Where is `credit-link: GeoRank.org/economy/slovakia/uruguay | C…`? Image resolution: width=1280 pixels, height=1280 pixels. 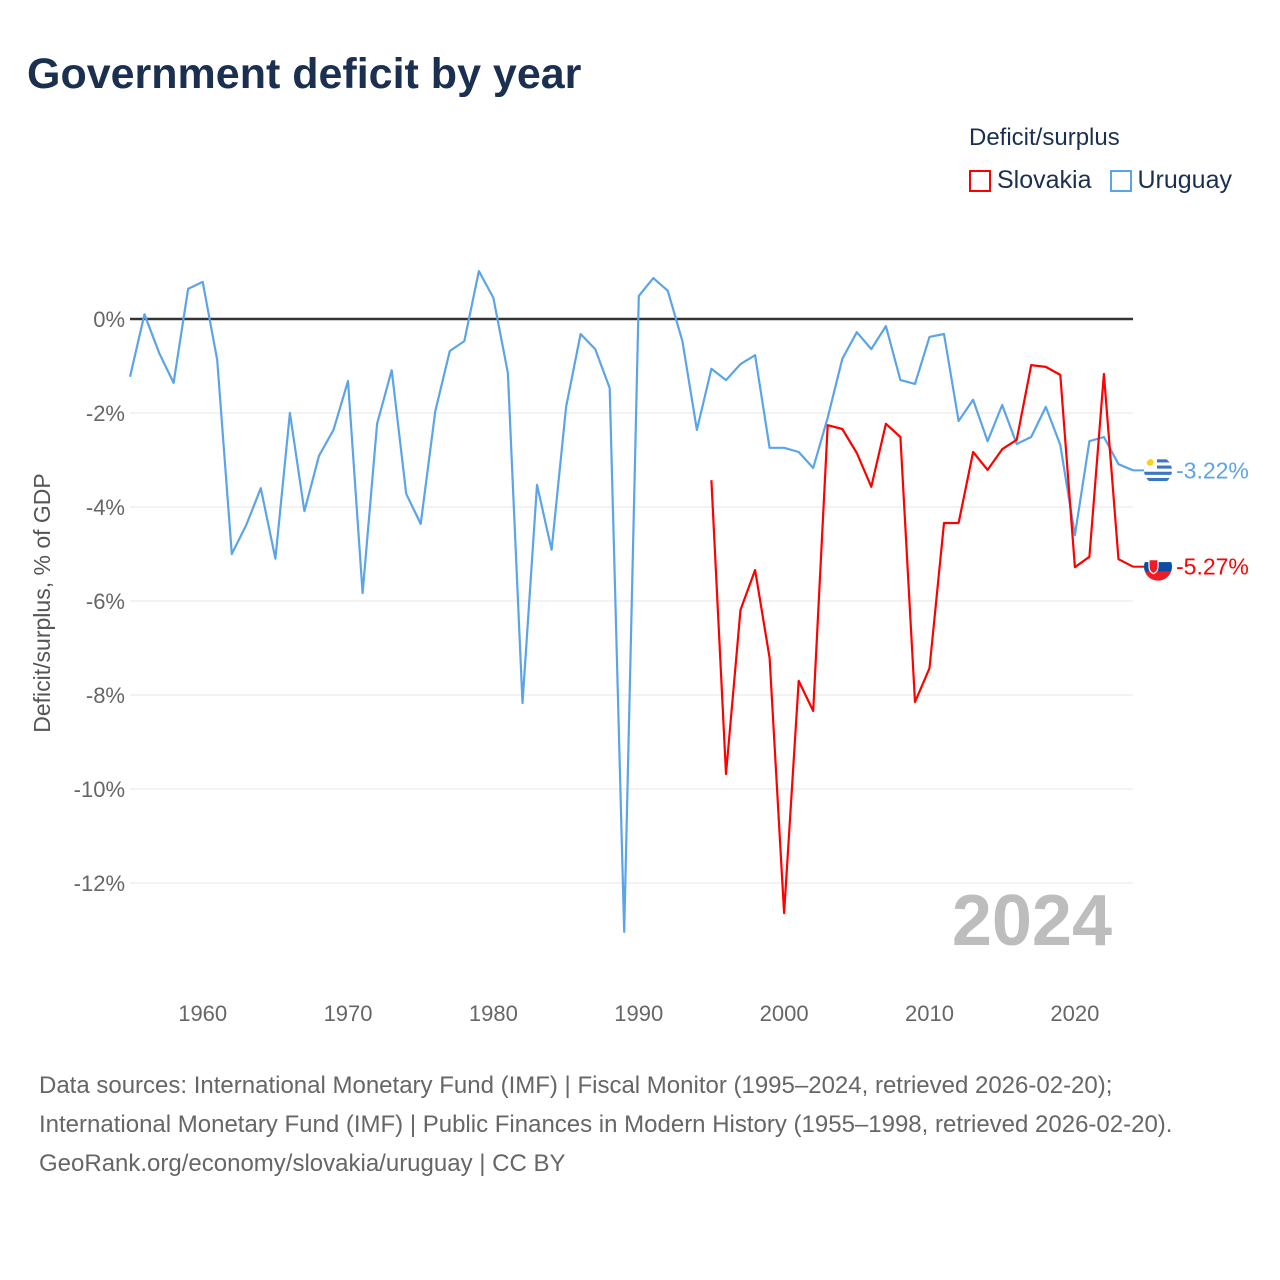
credit-link: GeoRank.org/economy/slovakia/uruguay | C… is located at coordinates (302, 1163).